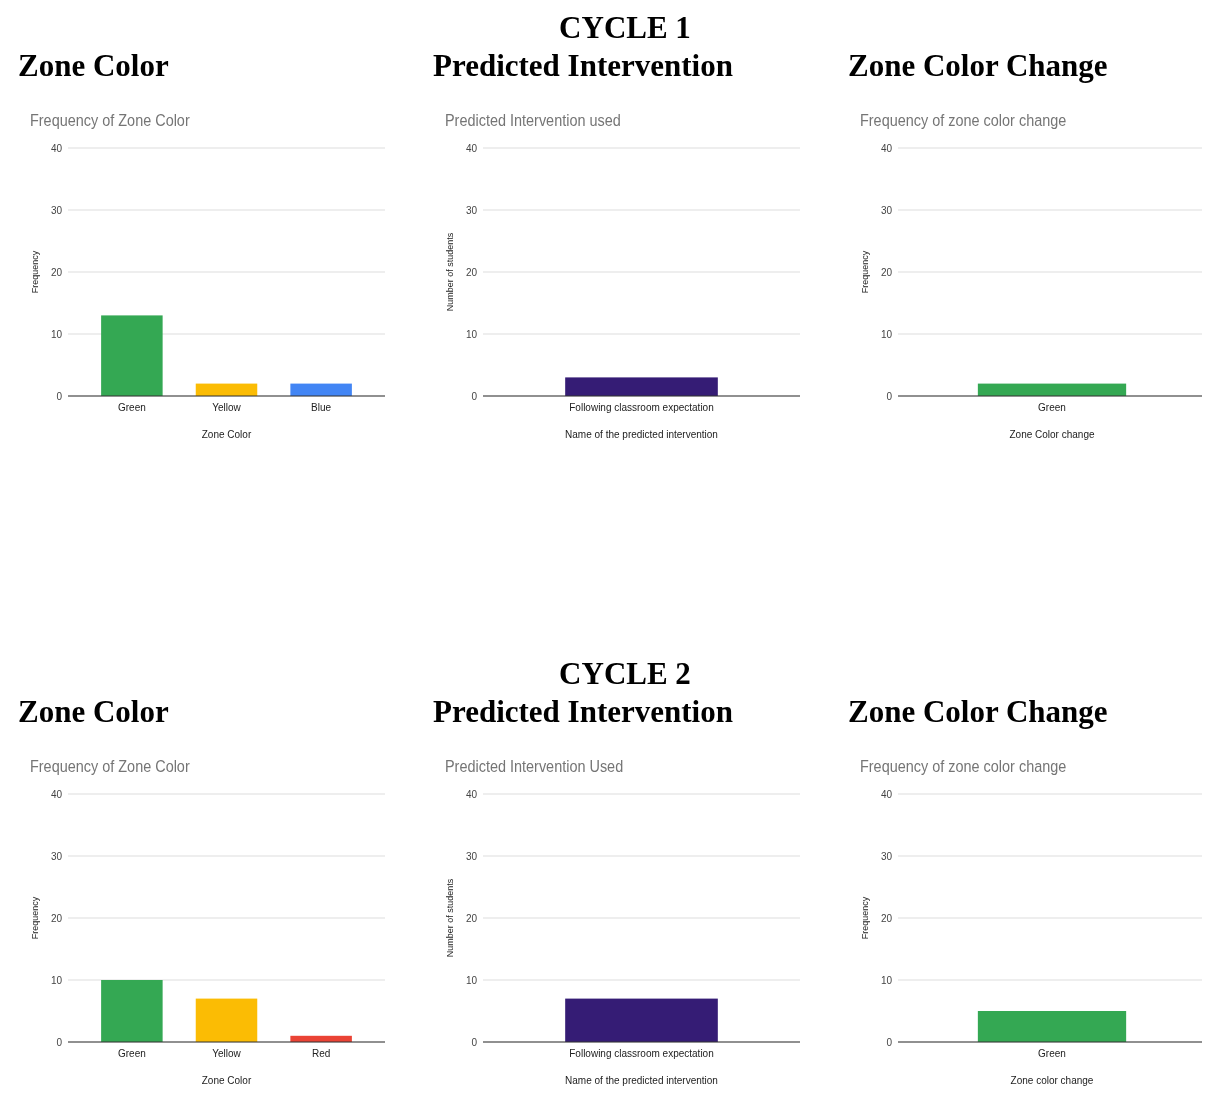 This screenshot has height=1093, width=1210. What do you see at coordinates (1052, 1080) in the screenshot?
I see `x-axis-title: Zone color change` at bounding box center [1052, 1080].